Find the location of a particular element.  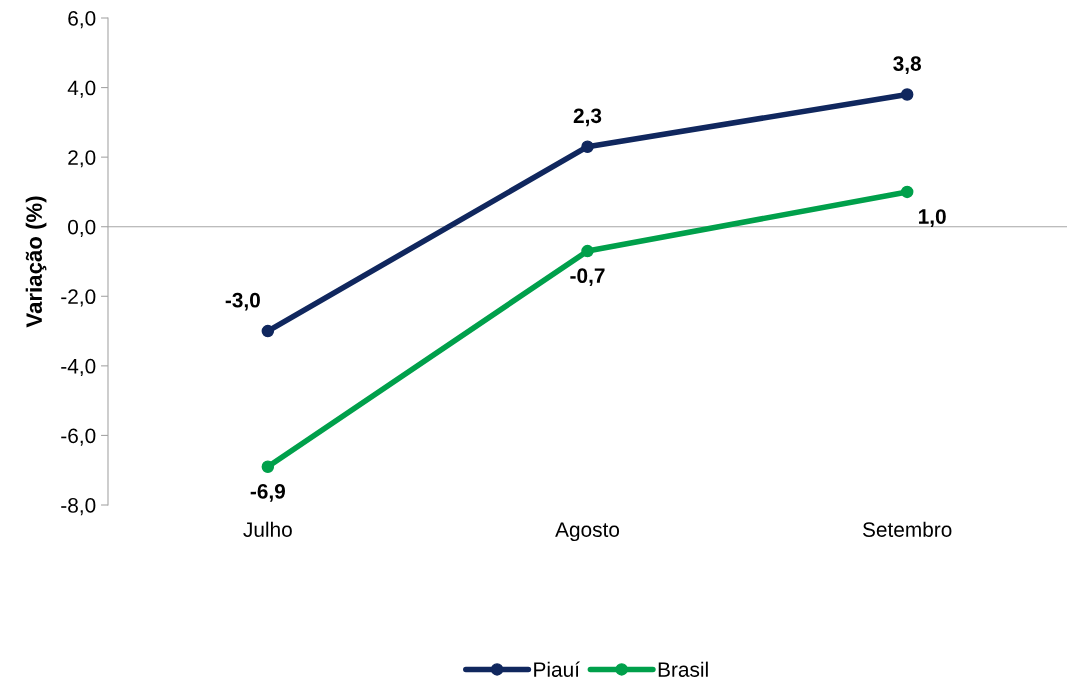

data-label: -6,9 is located at coordinates (268, 492).